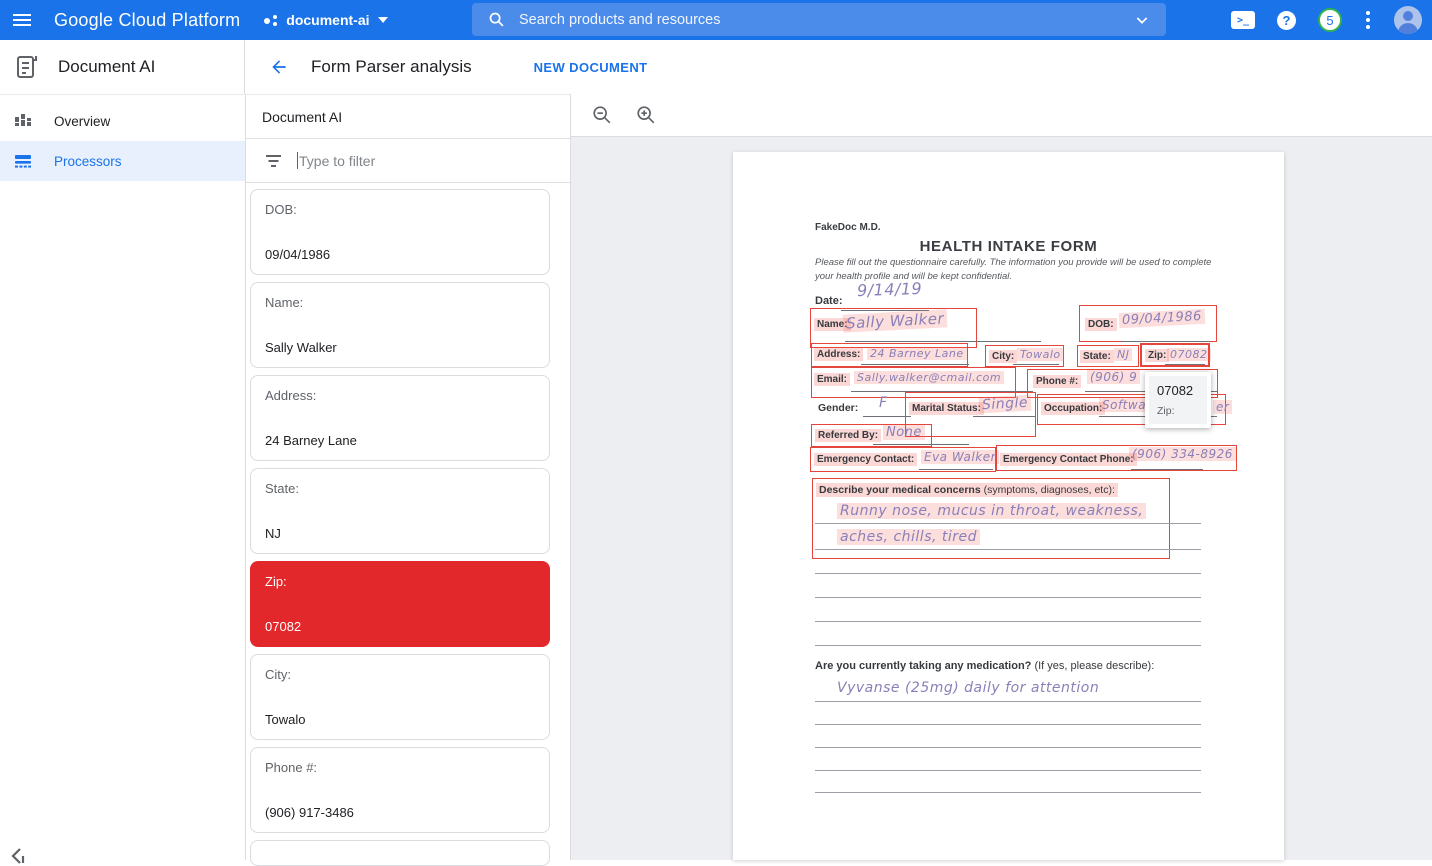  What do you see at coordinates (271, 20) in the screenshot?
I see `apps-dots-icon` at bounding box center [271, 20].